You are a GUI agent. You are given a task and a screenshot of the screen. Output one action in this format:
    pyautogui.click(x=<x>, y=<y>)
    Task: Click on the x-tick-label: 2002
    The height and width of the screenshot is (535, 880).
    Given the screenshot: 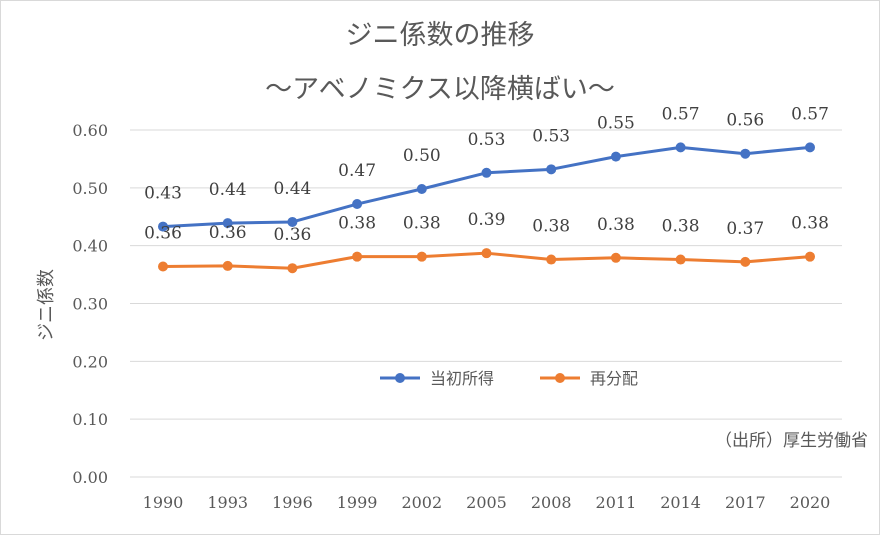 What is the action you would take?
    pyautogui.click(x=421, y=502)
    